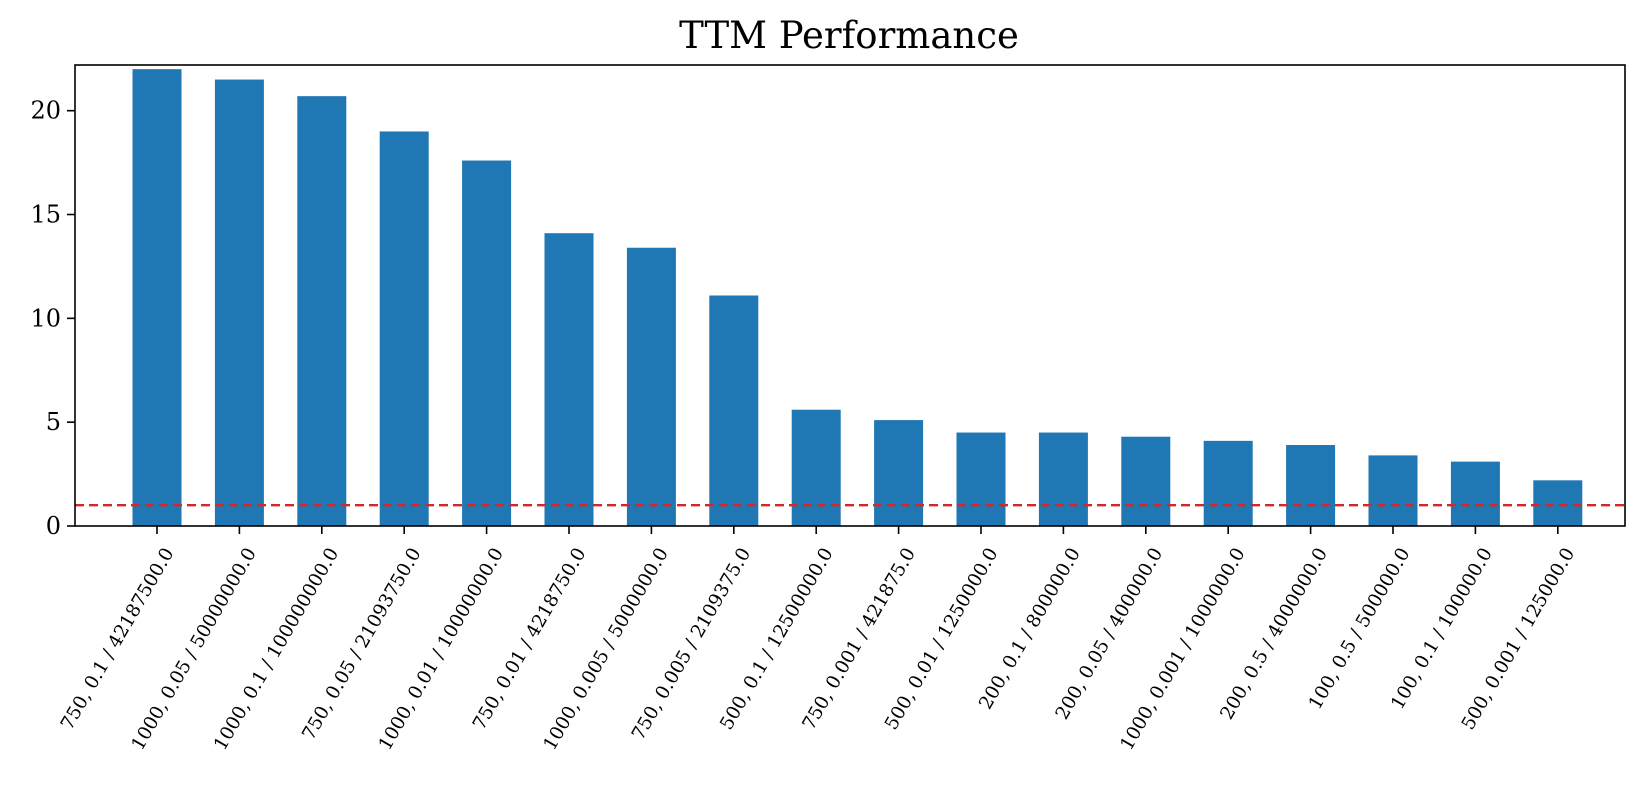 The height and width of the screenshot is (802, 1645). Describe the element at coordinates (53, 422) in the screenshot. I see `y-tick-label: 5` at that location.